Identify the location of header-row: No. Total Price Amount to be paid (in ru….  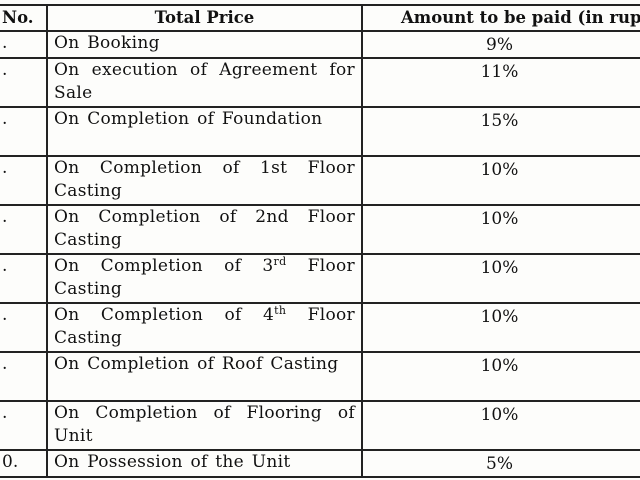
(320, 18).